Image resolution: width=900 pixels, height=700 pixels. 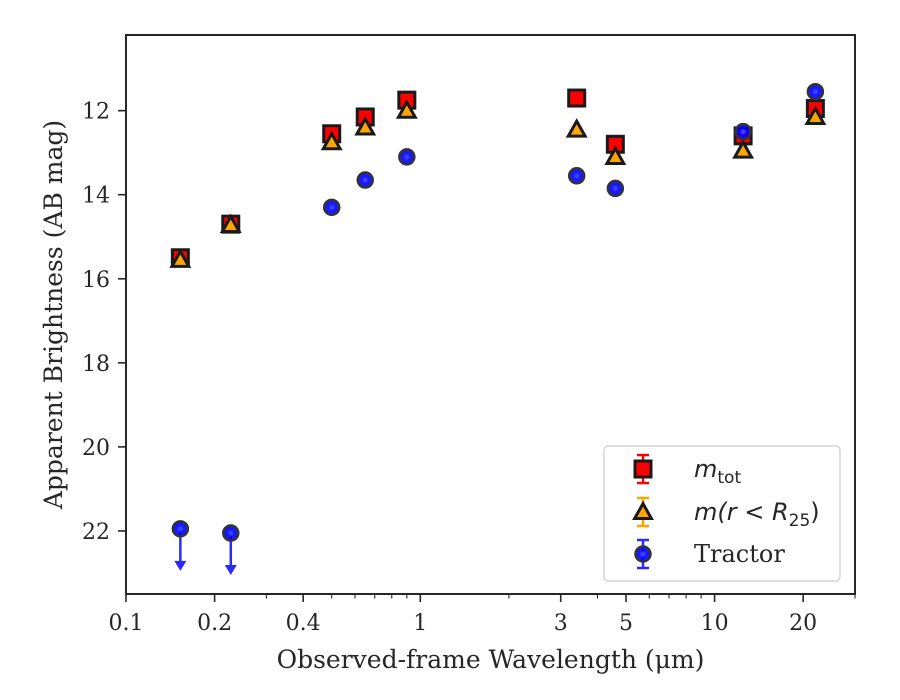 What do you see at coordinates (491, 659) in the screenshot?
I see `x-axis-label: Observed-frame Wavelength (μm)` at bounding box center [491, 659].